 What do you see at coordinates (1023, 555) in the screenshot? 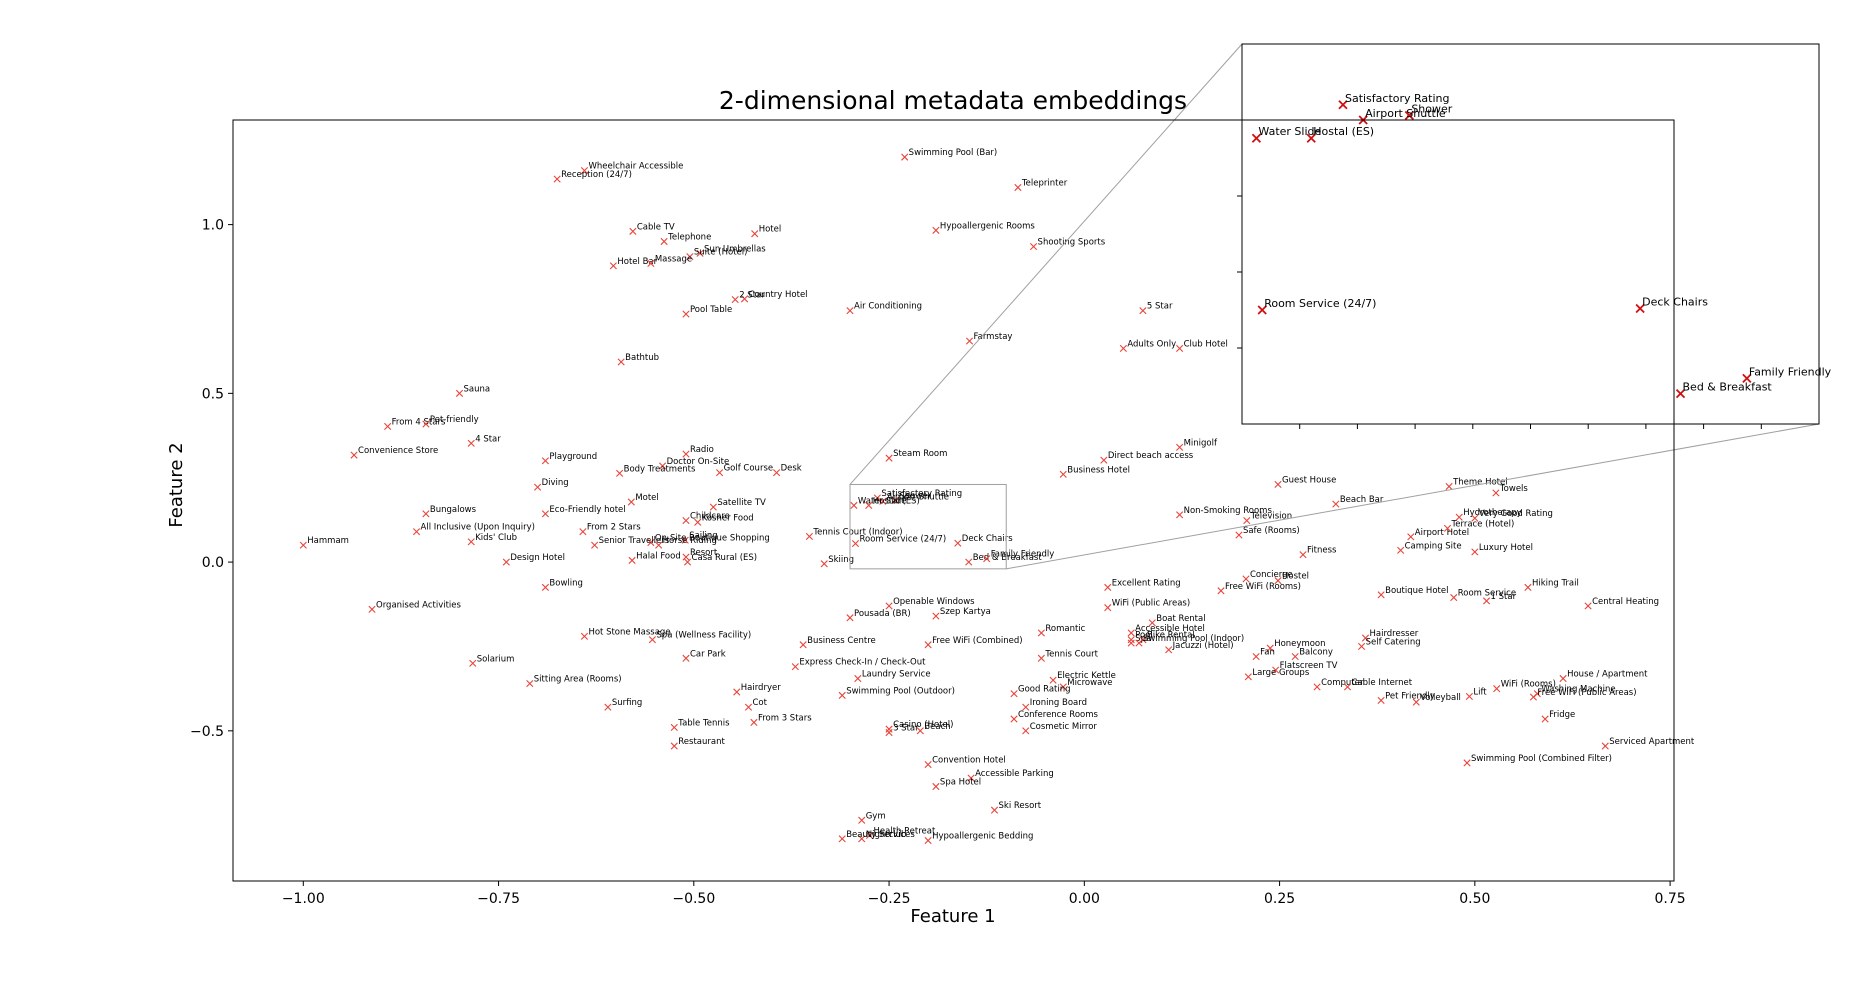
I see `point-label: Family Friendly` at bounding box center [1023, 555].